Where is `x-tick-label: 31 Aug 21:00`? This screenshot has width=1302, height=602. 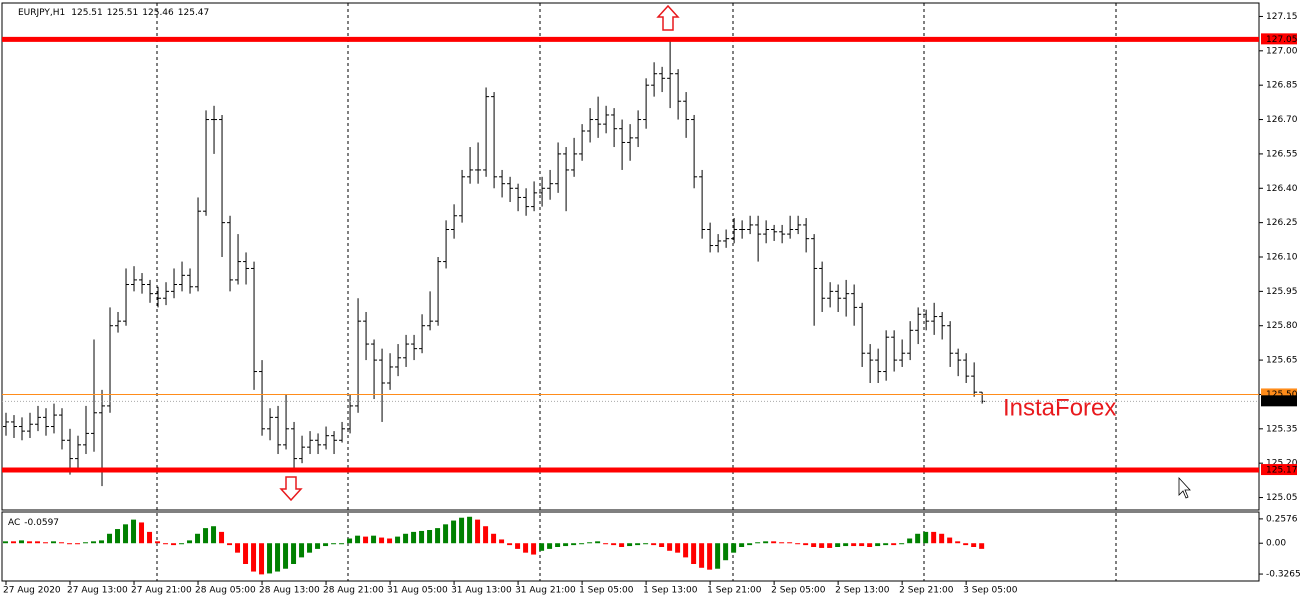 x-tick-label: 31 Aug 21:00 is located at coordinates (545, 591).